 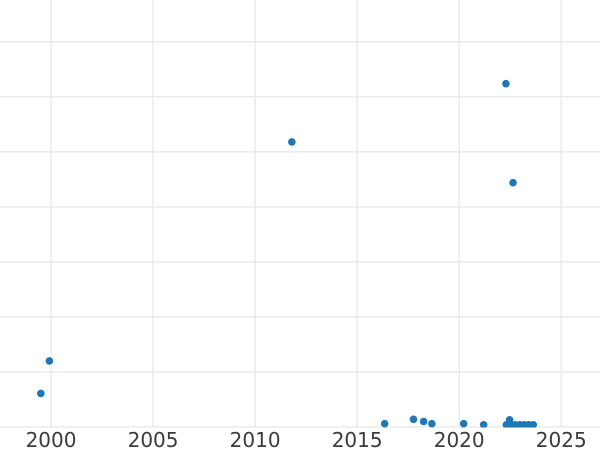 I want to click on x-tick-labels: 2000 2005 2010 2015 2020 2025, so click(x=306, y=439).